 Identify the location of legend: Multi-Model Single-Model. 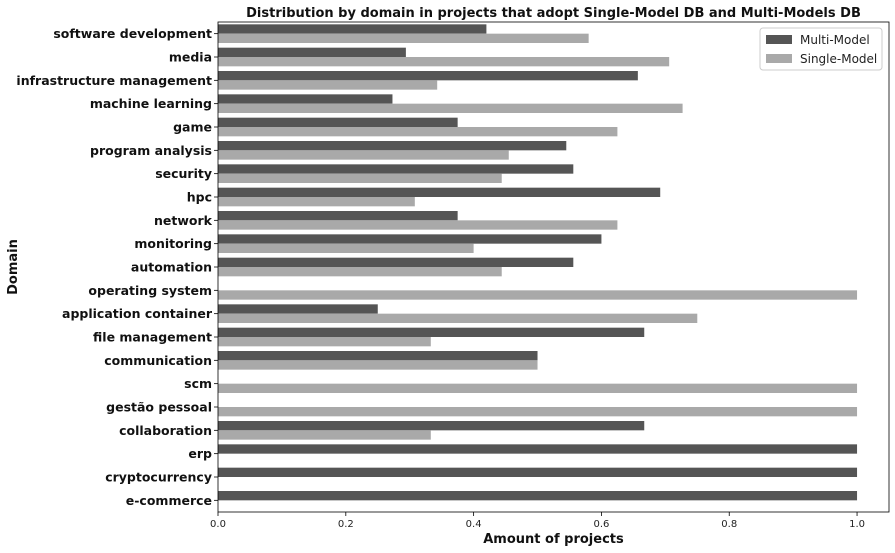
(821, 49).